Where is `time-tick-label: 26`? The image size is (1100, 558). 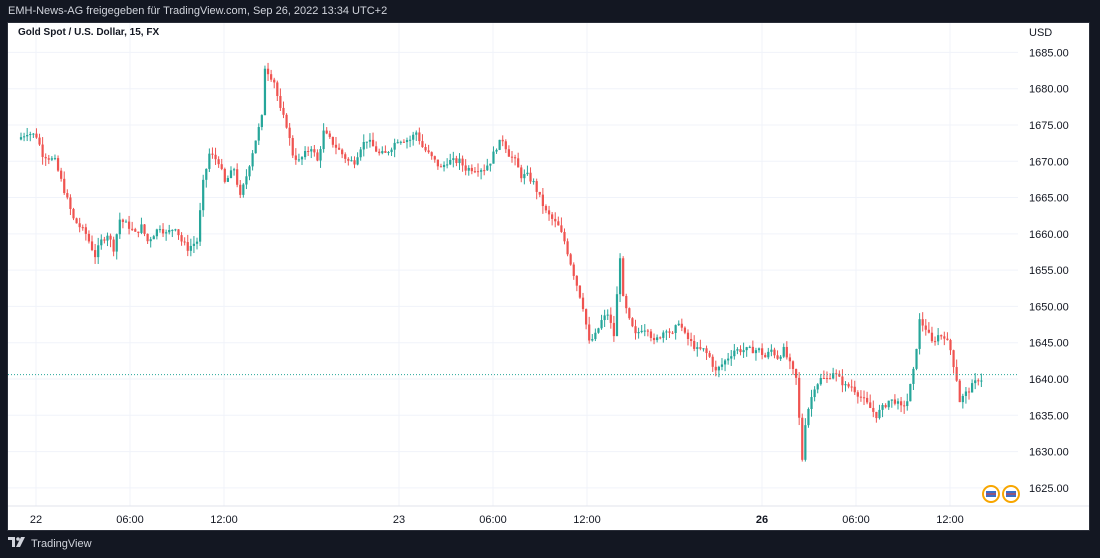
time-tick-label: 26 is located at coordinates (762, 520).